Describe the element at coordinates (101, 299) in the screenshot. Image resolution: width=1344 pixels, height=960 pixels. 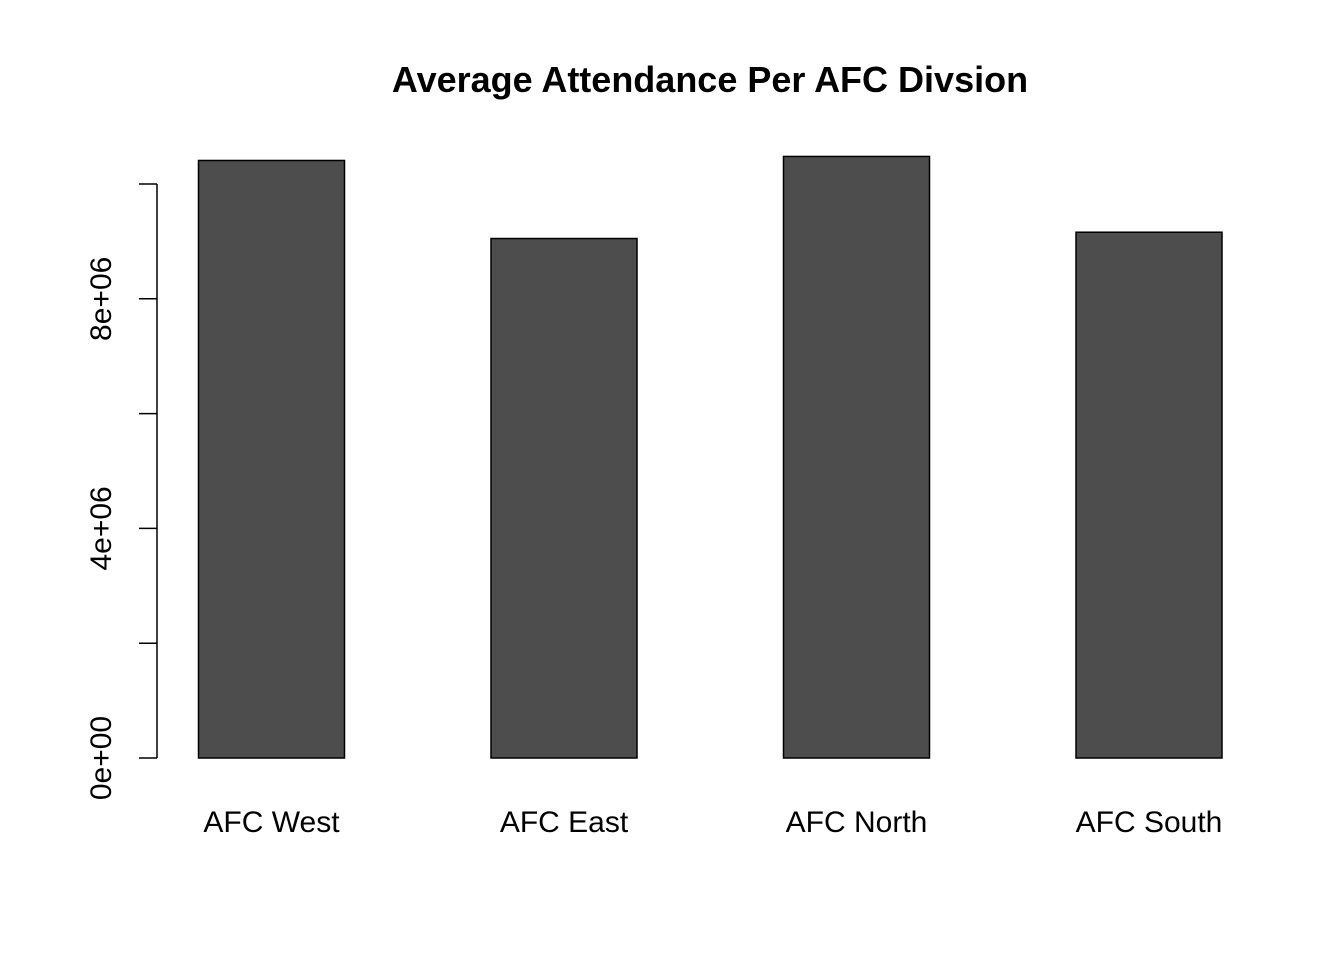
I see `y-tick-label: 8e+06` at that location.